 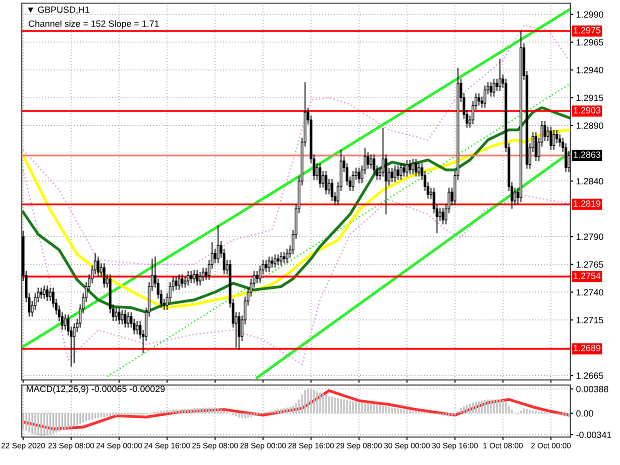 What do you see at coordinates (594, 435) in the screenshot?
I see `y-tick-label: -0.00341` at bounding box center [594, 435].